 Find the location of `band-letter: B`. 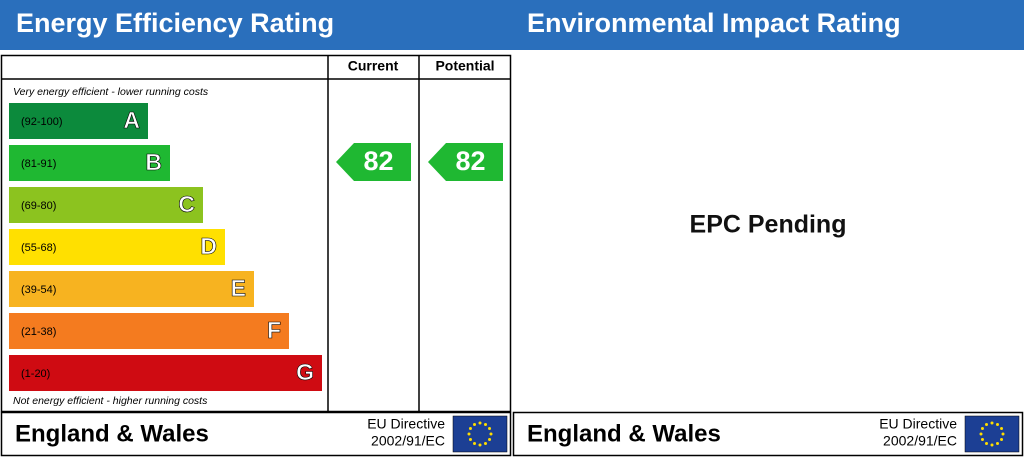

band-letter: B is located at coordinates (153, 162).